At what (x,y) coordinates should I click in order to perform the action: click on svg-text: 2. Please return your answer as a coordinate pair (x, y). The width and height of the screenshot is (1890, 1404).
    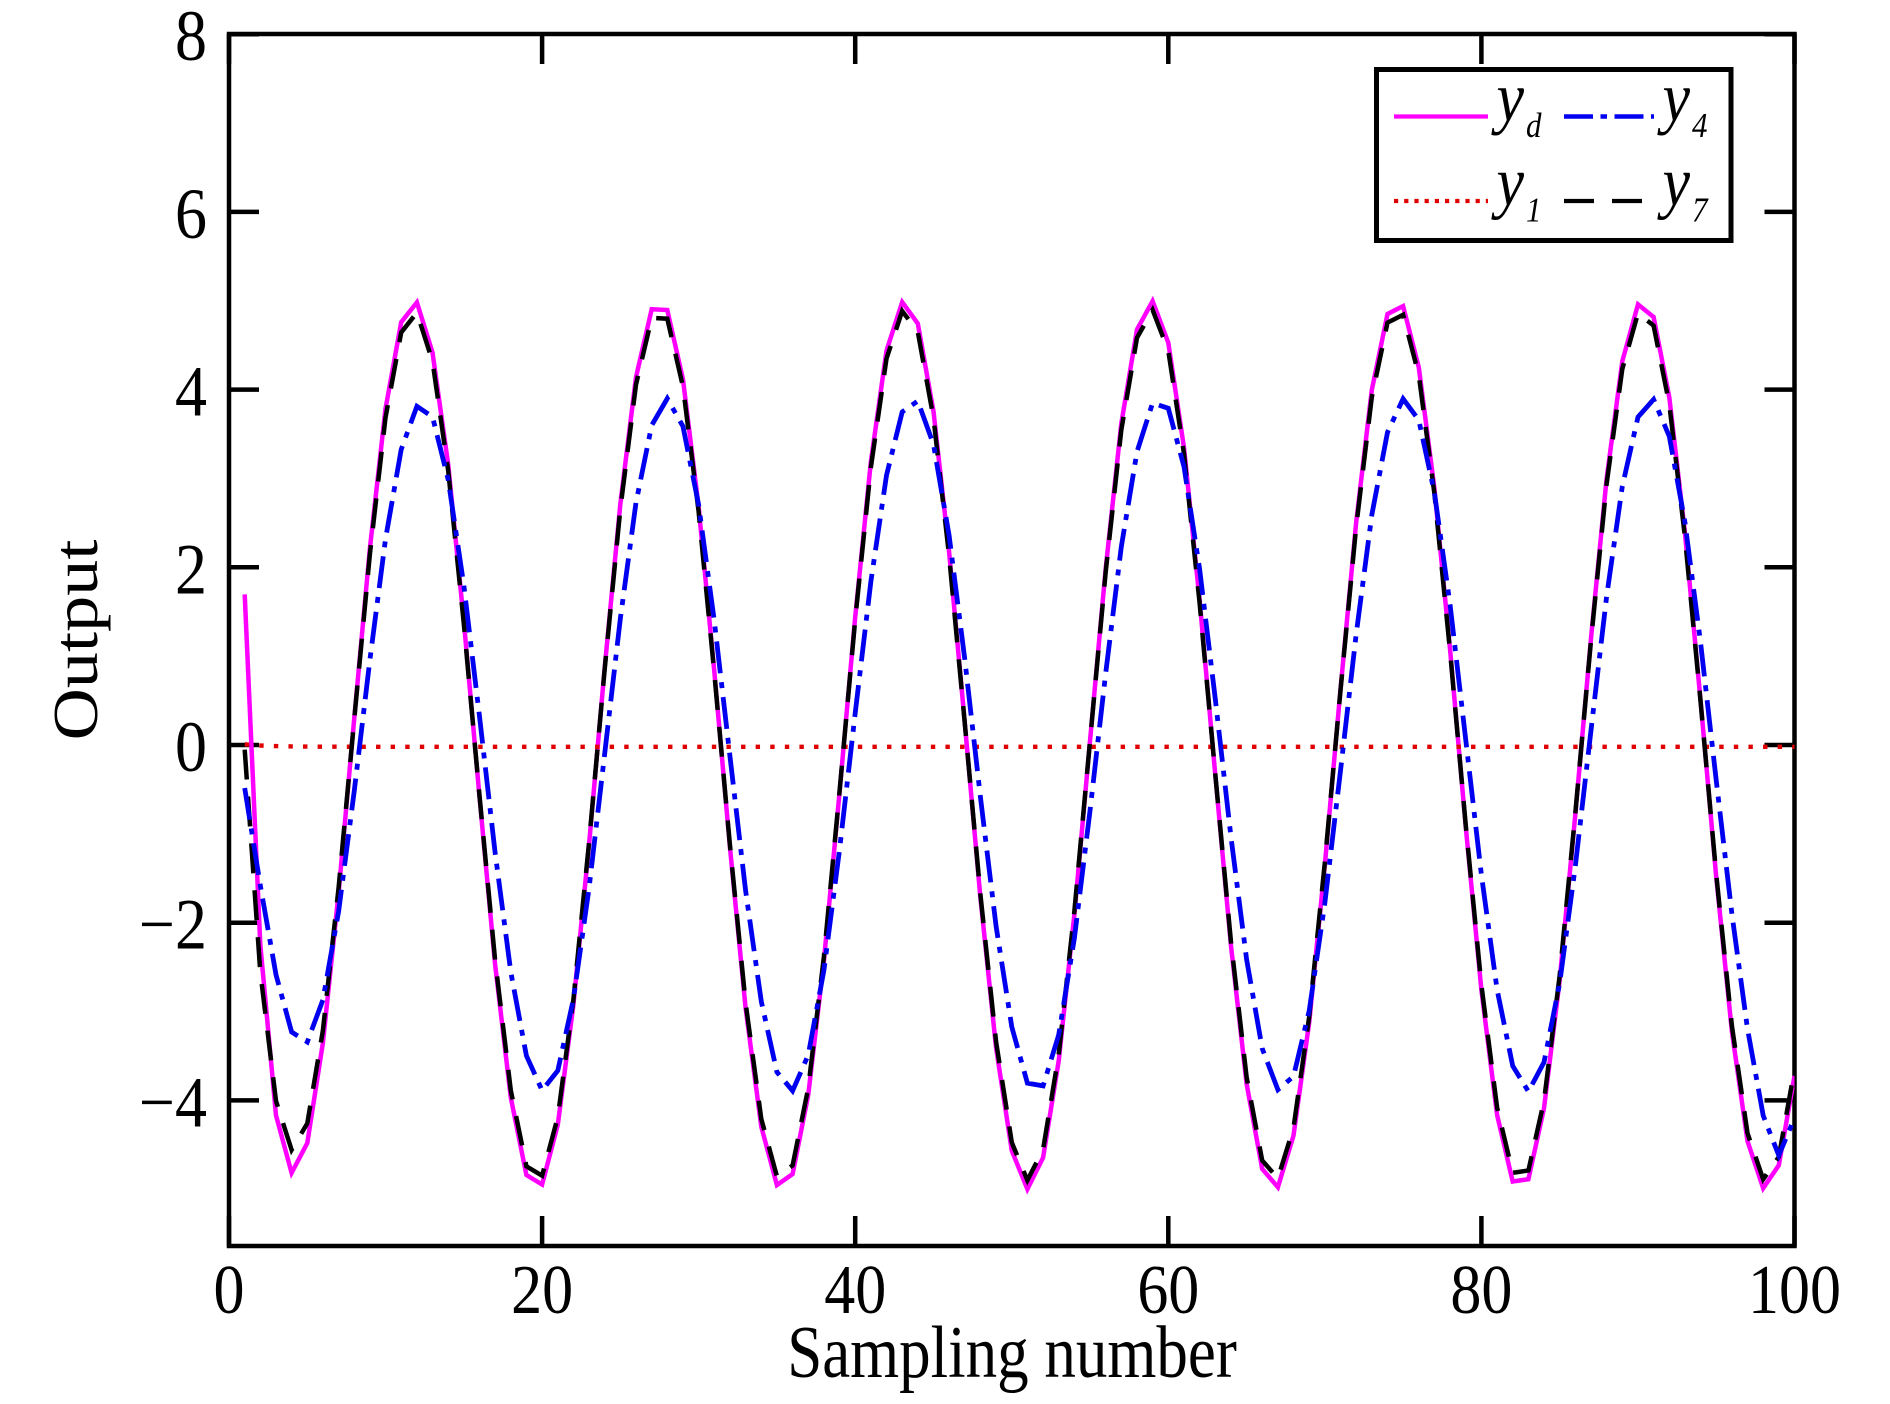
    Looking at the image, I should click on (191, 569).